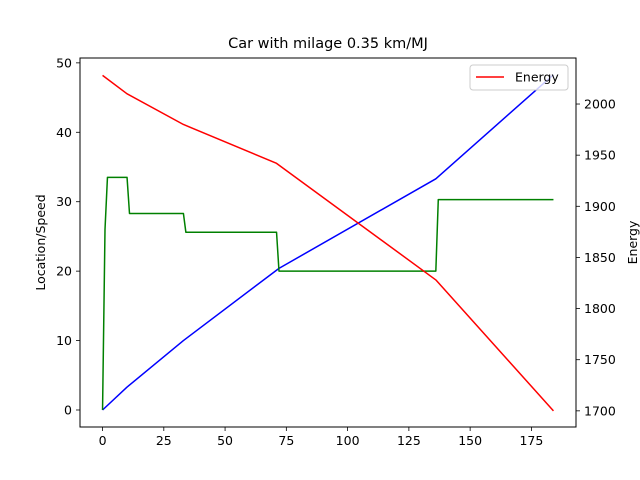 This screenshot has height=480, width=640. What do you see at coordinates (64, 132) in the screenshot?
I see `y-tick-label: 40` at bounding box center [64, 132].